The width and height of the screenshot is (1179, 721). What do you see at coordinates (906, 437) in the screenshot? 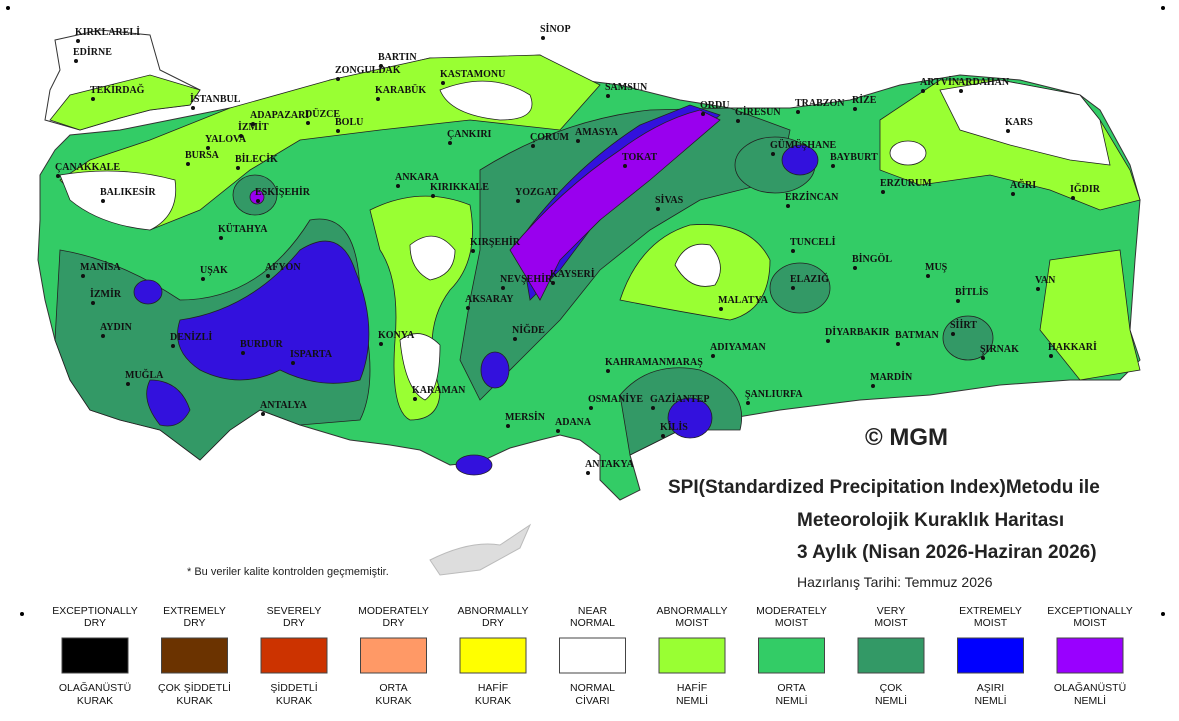
I see `logo: © MGM` at bounding box center [906, 437].